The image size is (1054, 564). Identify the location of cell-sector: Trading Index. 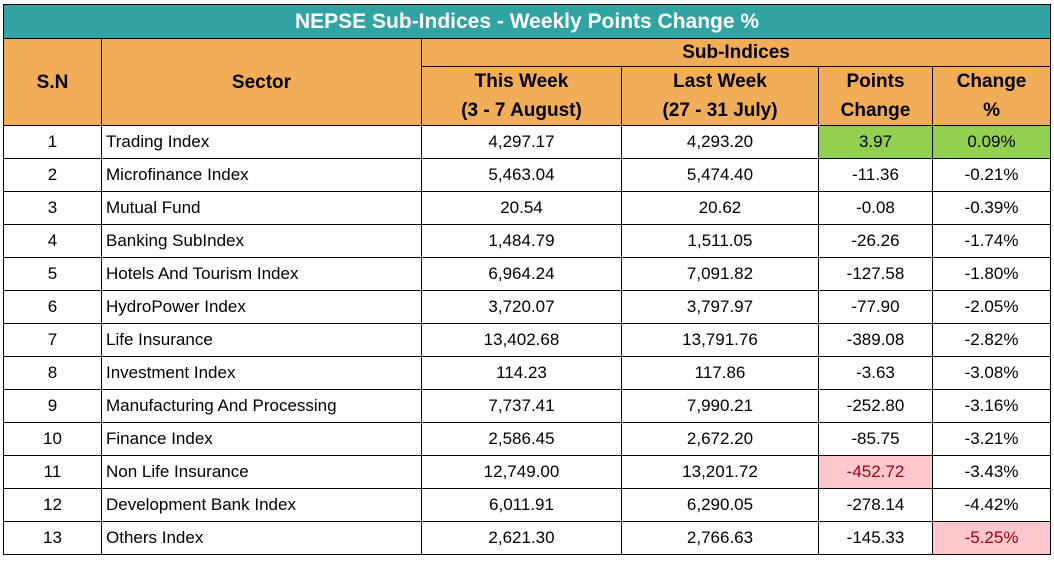
(261, 142).